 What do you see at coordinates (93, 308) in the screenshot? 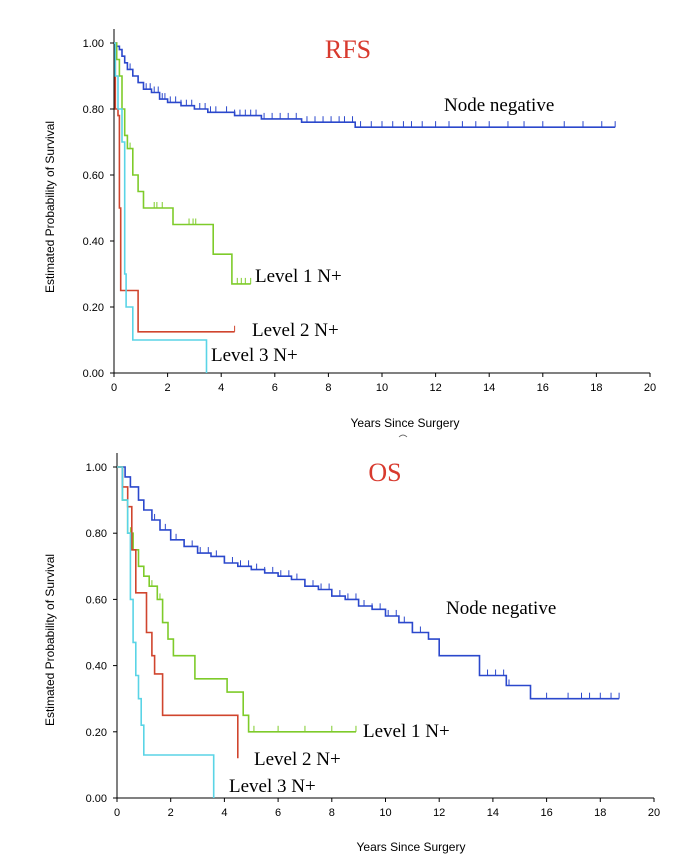
I see `rfs-y-tick-label: 0.20` at bounding box center [93, 308].